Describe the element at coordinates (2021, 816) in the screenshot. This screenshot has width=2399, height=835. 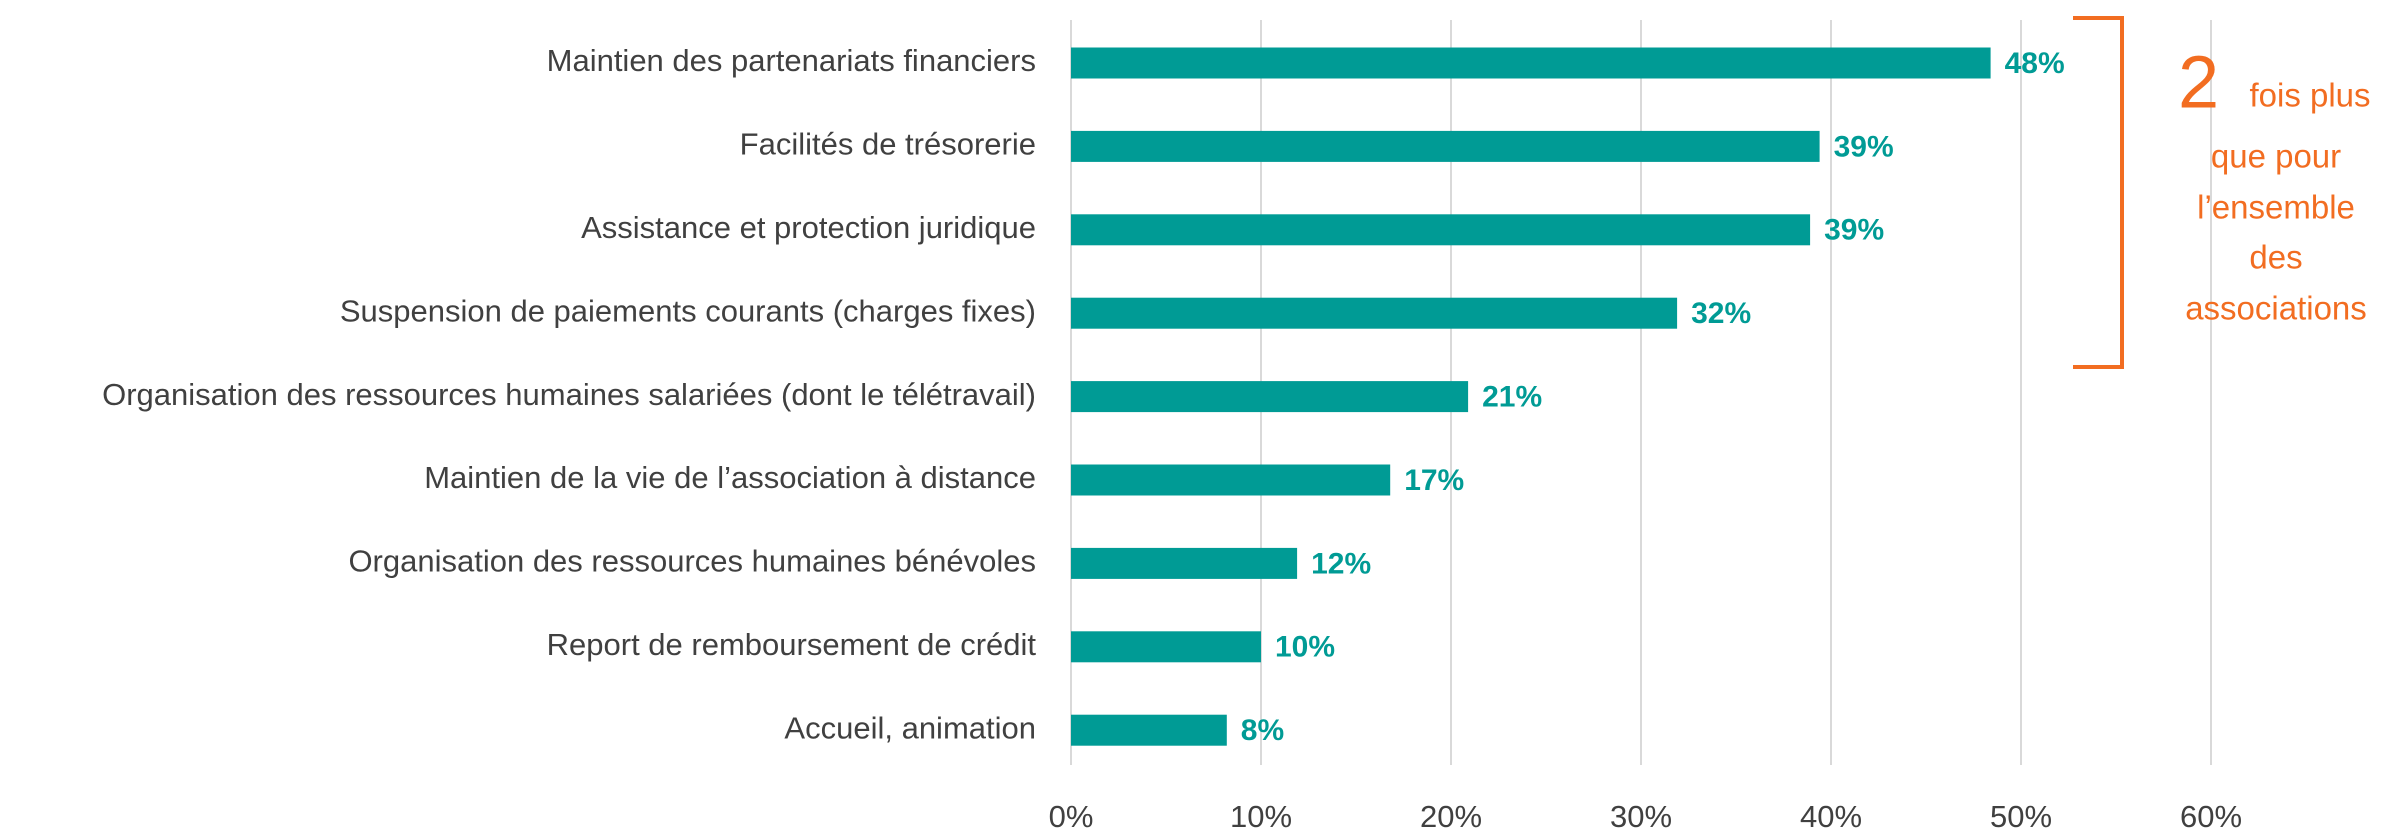
I see `x-tick-label: 50%` at that location.